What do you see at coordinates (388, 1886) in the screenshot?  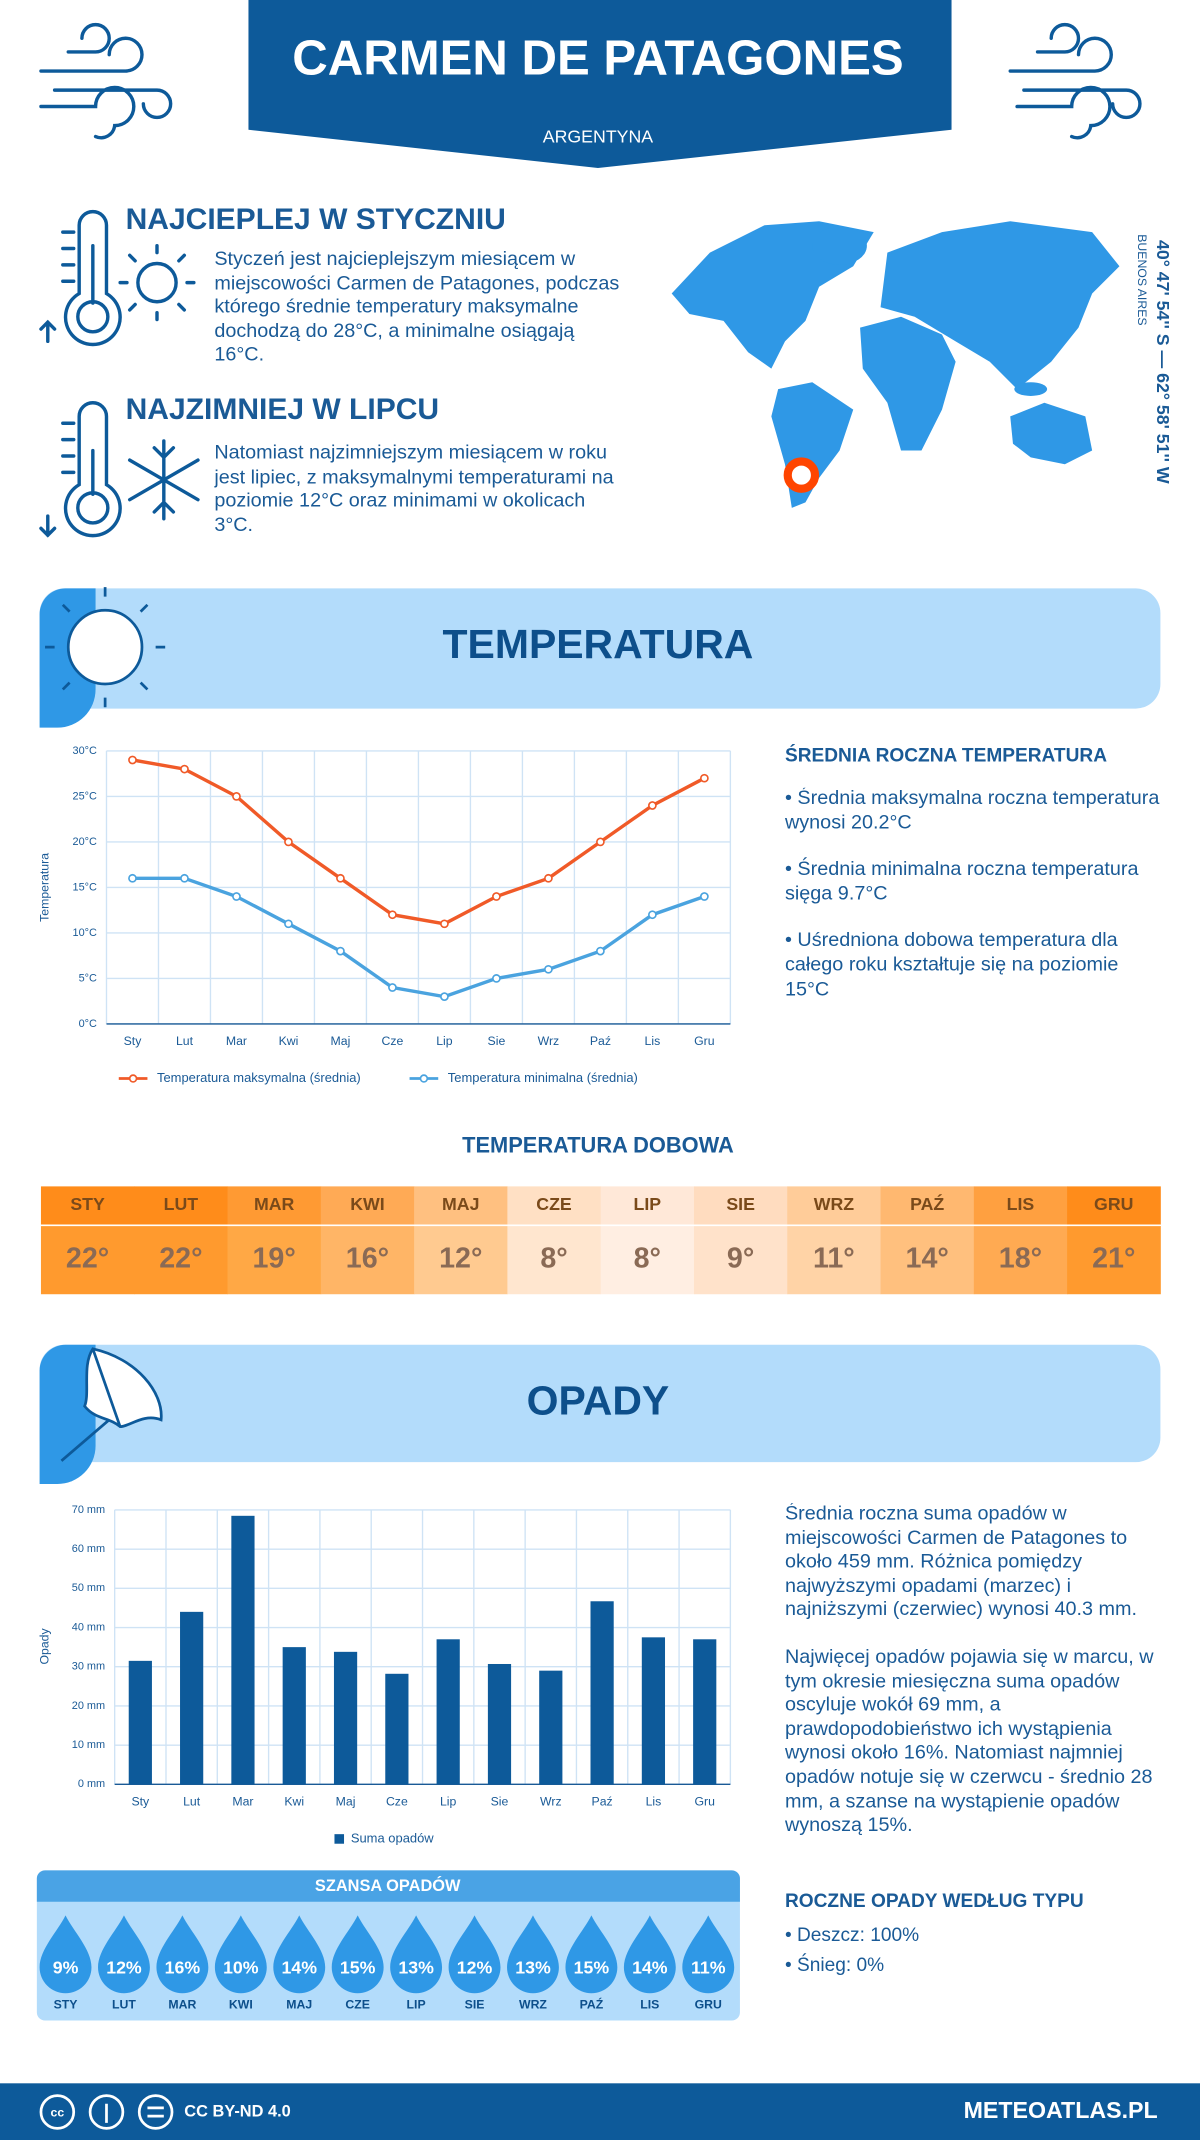 I see `chance-header` at bounding box center [388, 1886].